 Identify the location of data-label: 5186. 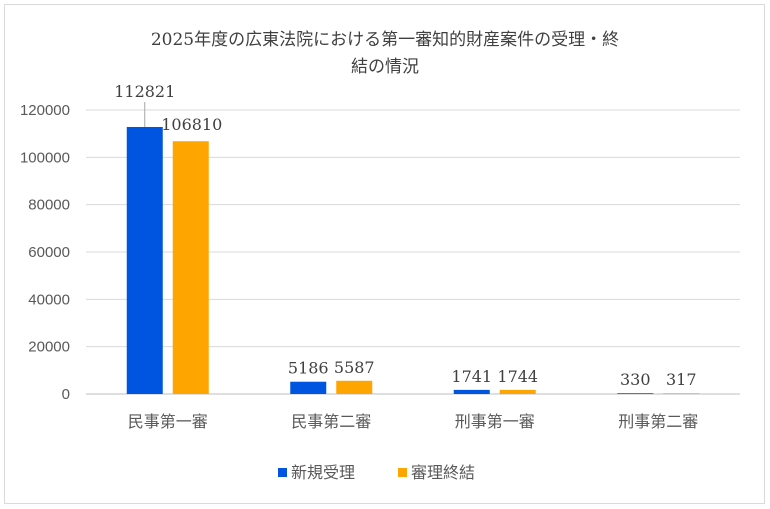
(308, 368).